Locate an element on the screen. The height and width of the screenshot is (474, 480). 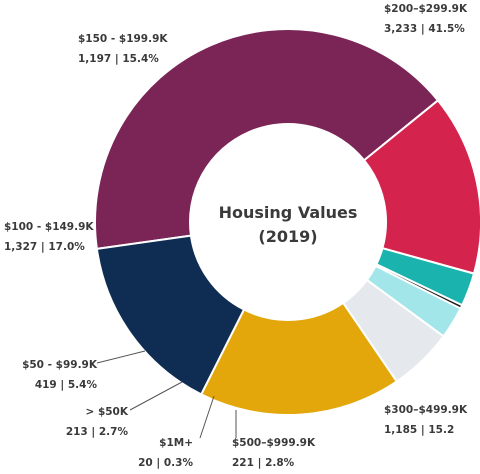
slice-label-value-4: 213 | 2.7% is located at coordinates (97, 432).